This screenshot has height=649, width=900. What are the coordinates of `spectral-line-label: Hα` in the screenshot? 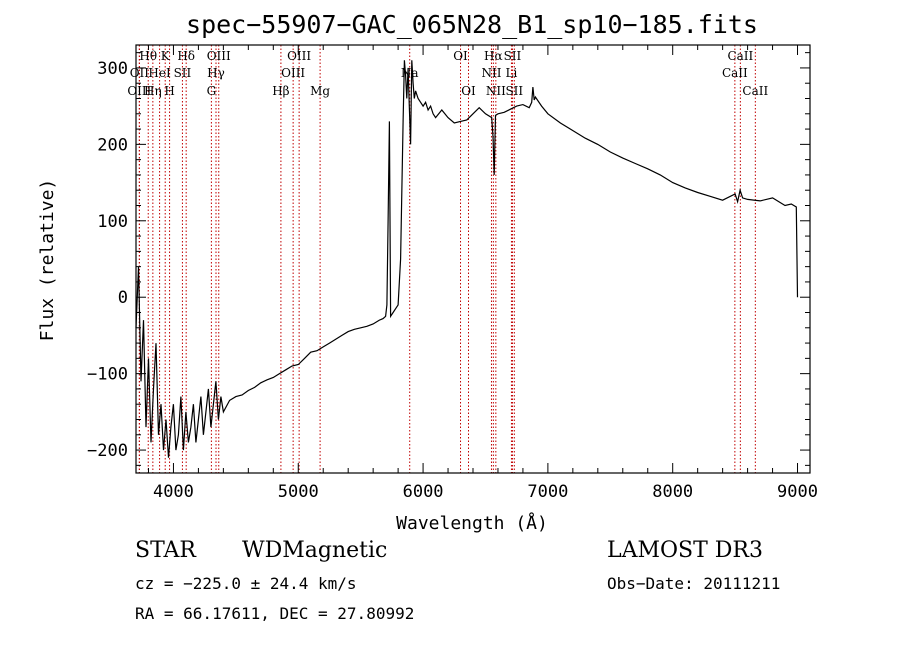 It's located at (493, 56).